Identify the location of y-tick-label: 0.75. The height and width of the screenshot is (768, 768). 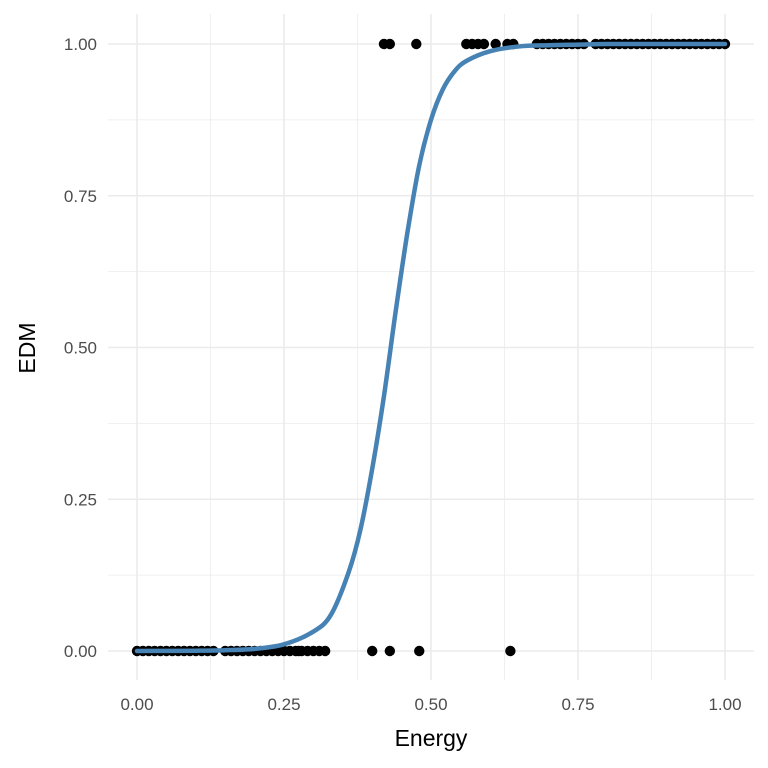
(80, 196).